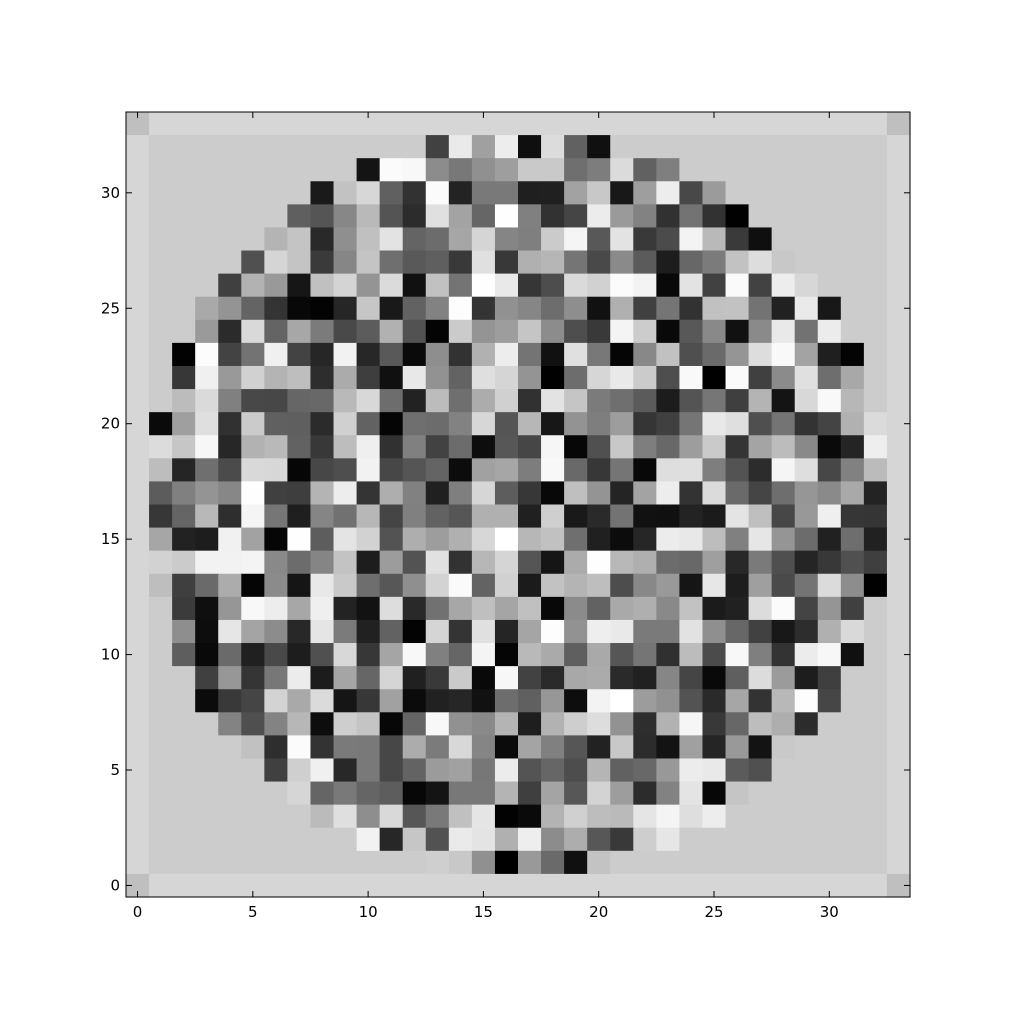 The height and width of the screenshot is (1012, 1012). I want to click on y-tick-label: 20, so click(110, 424).